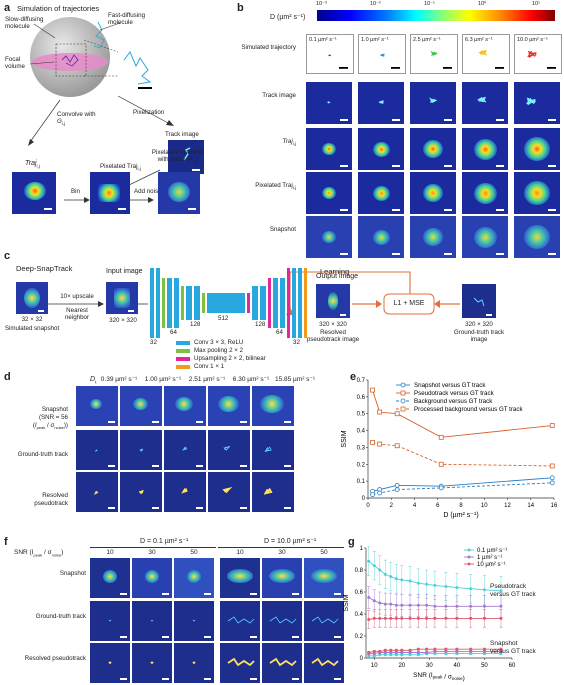 This screenshot has height=685, width=564. What do you see at coordinates (479, 324) in the screenshot?
I see `size-big-gt: 320 × 320` at bounding box center [479, 324].